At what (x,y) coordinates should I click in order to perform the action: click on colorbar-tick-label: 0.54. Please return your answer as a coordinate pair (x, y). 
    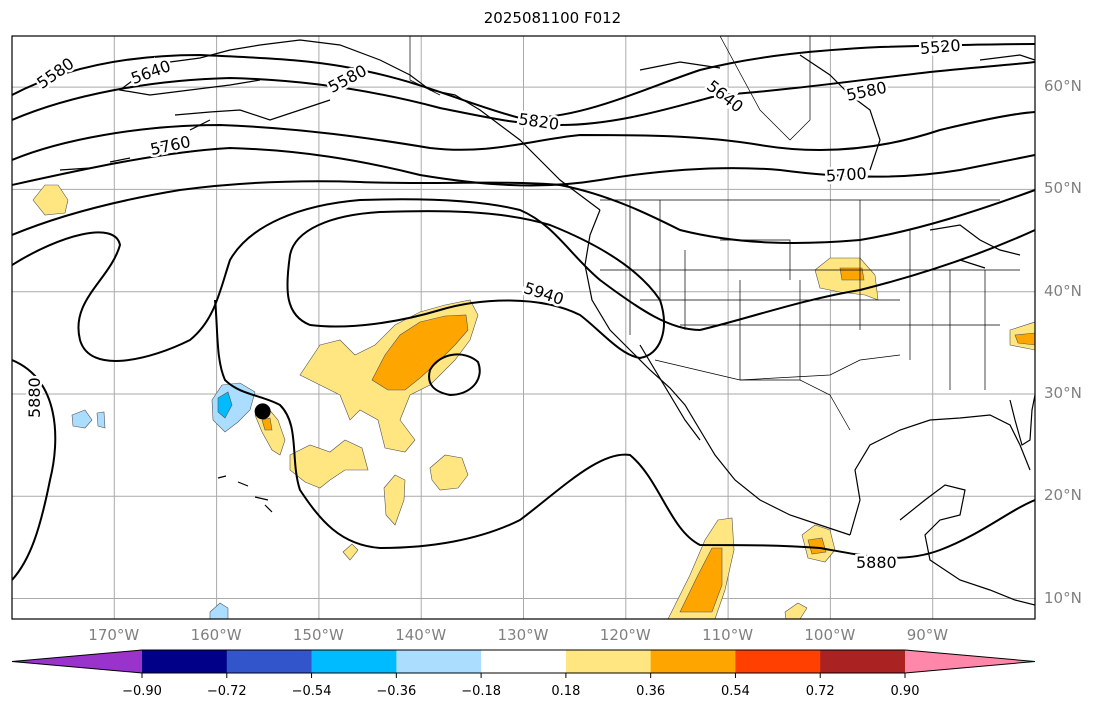
    Looking at the image, I should click on (735, 691).